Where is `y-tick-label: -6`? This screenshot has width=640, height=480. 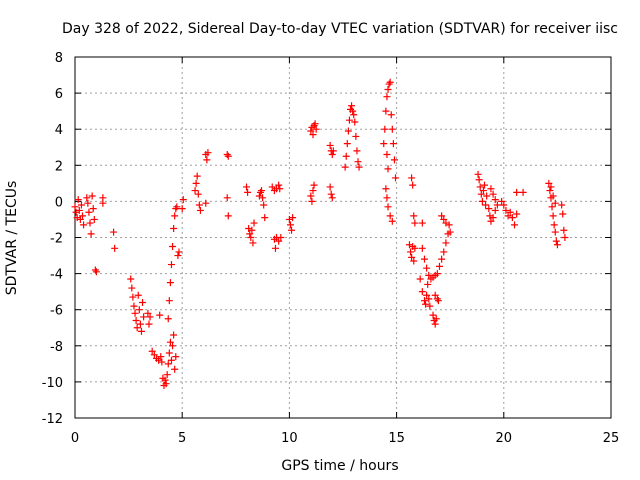
y-tick-label: -6 is located at coordinates (56, 311).